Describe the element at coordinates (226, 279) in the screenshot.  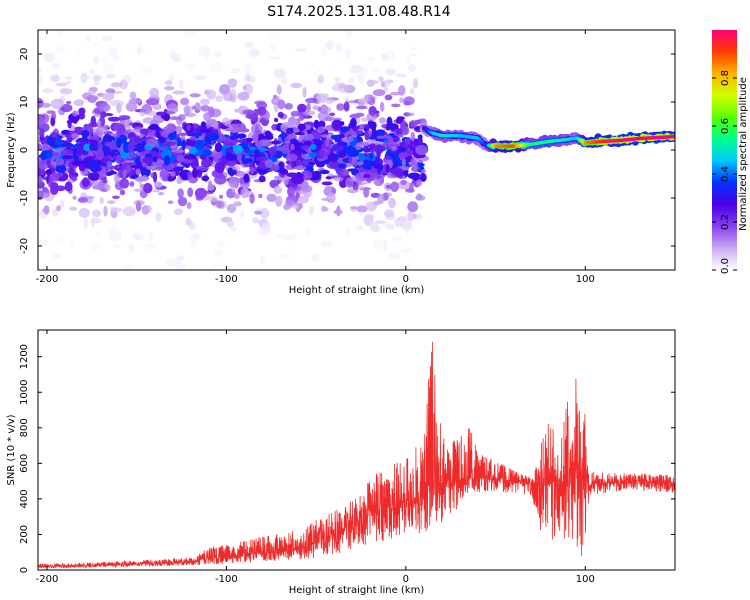
I see `x-tick-label: -100` at that location.